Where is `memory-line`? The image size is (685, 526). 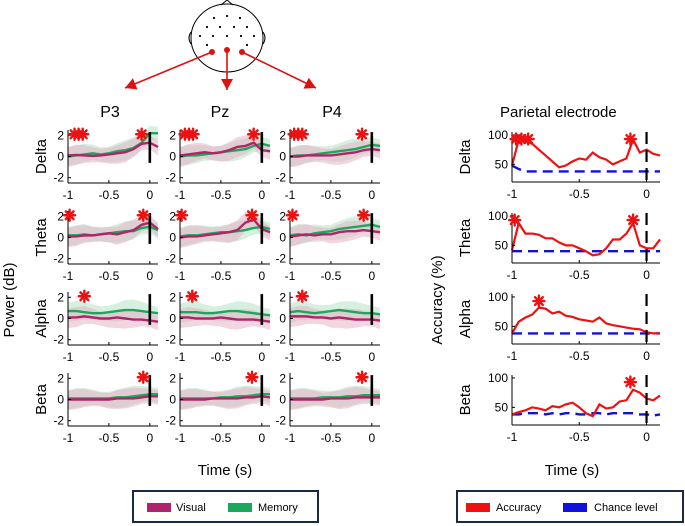 memory-line is located at coordinates (225, 313).